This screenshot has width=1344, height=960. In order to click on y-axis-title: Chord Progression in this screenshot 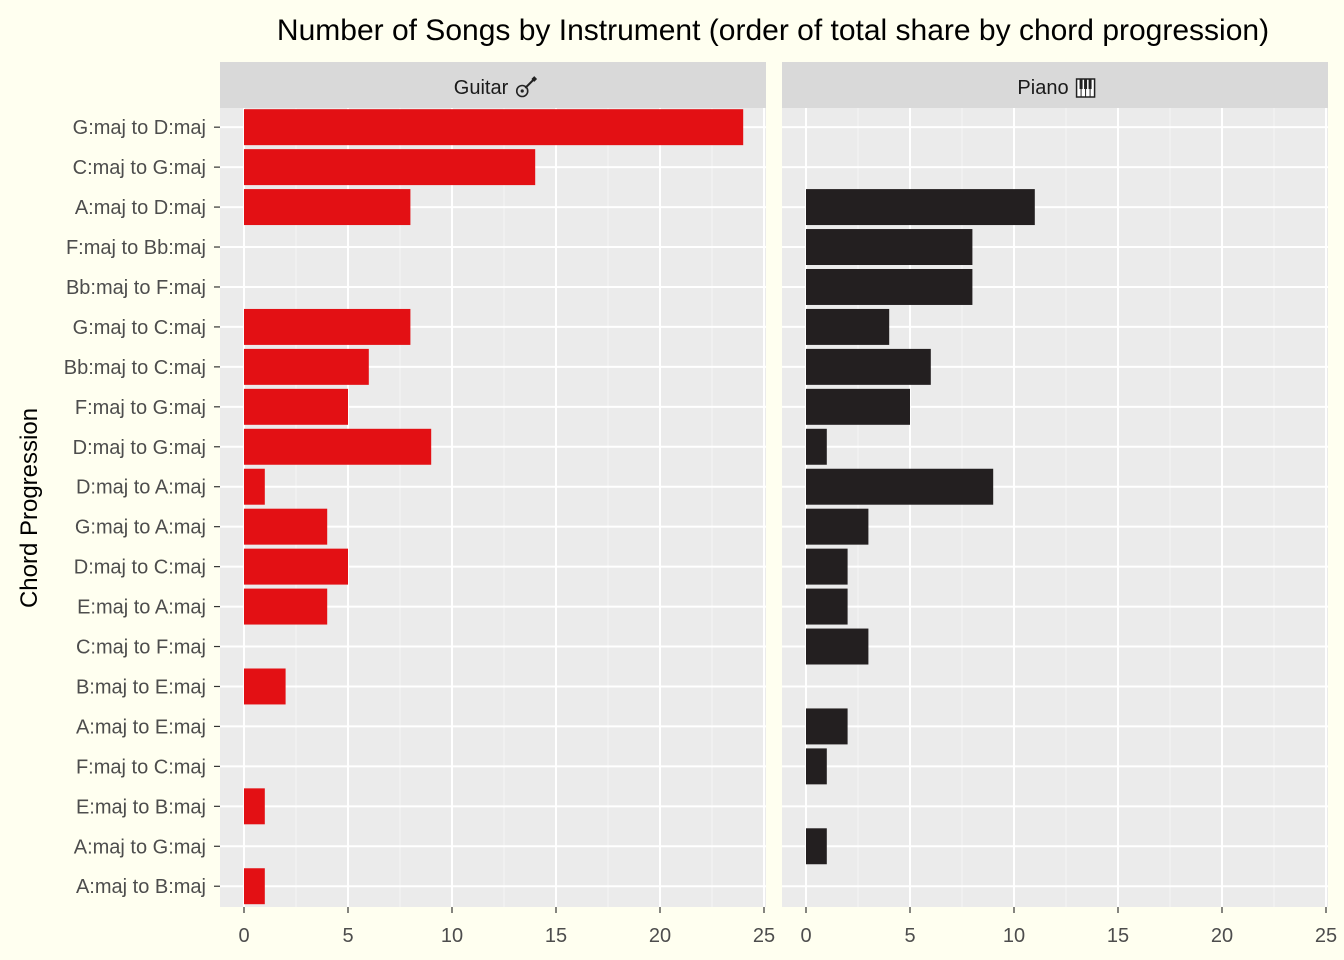, I will do `click(29, 508)`.